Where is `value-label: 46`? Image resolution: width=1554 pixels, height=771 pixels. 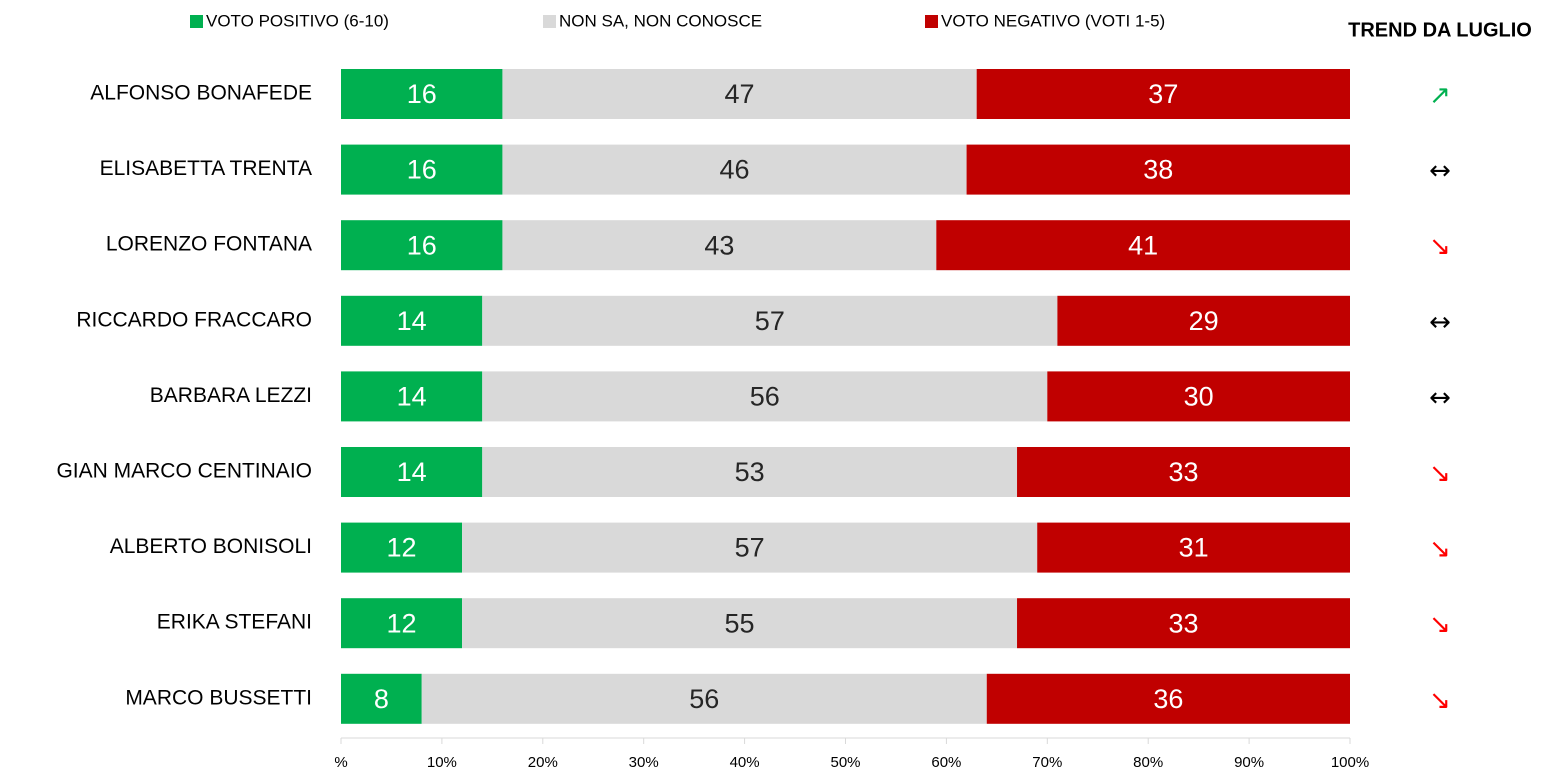 value-label: 46 is located at coordinates (734, 170).